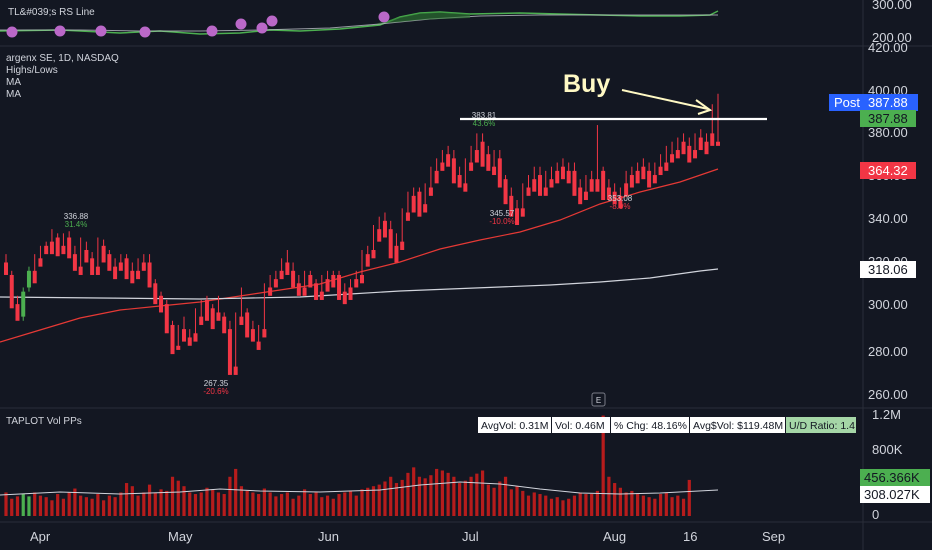  I want to click on highs-lows-legend: Highs/Lows, so click(32, 70).